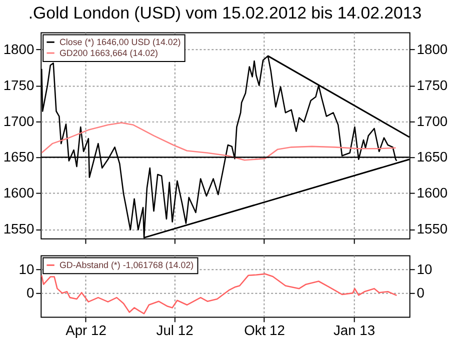  I want to click on x-tick-label: Jul 12, so click(175, 330).